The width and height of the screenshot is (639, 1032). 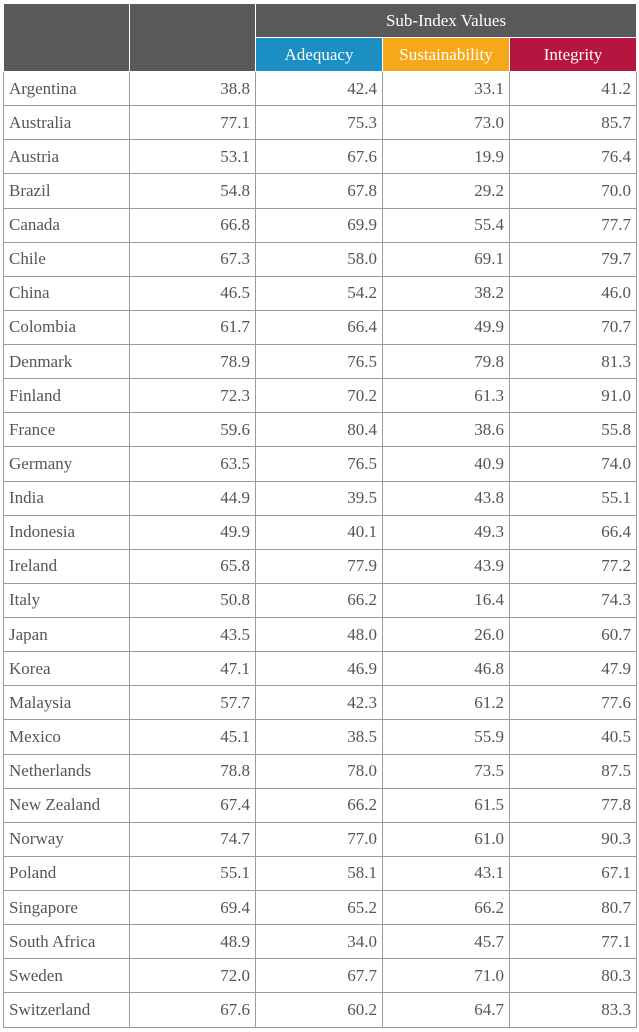 What do you see at coordinates (446, 907) in the screenshot?
I see `value-cell: 66.2` at bounding box center [446, 907].